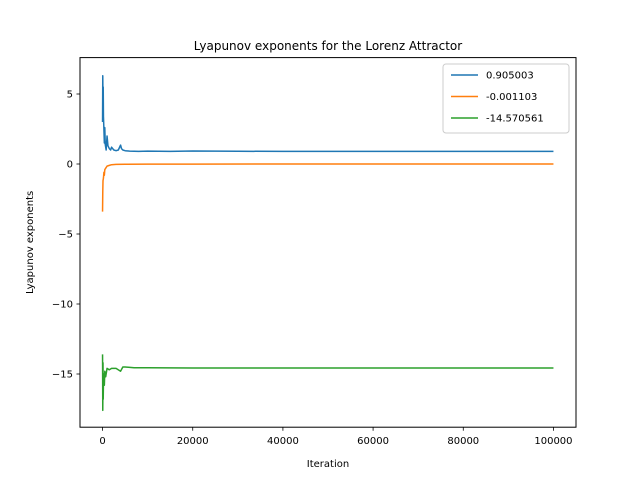 This screenshot has width=640, height=480. Describe the element at coordinates (30, 242) in the screenshot. I see `y-axis-label: Lyapunov exponents` at that location.